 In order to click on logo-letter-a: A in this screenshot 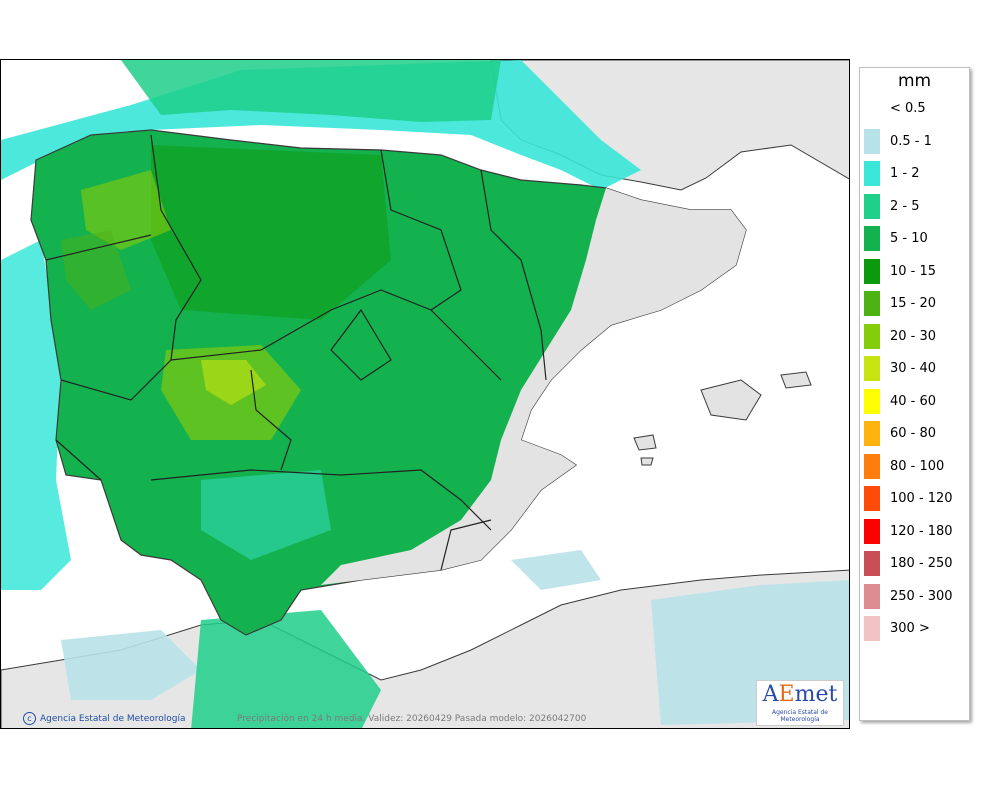, I will do `click(770, 694)`.